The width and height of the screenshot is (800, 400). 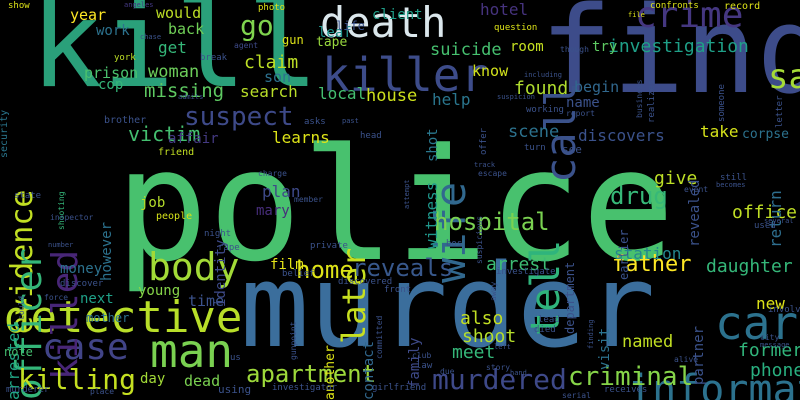 I want to click on word-missing: missing, so click(x=184, y=91).